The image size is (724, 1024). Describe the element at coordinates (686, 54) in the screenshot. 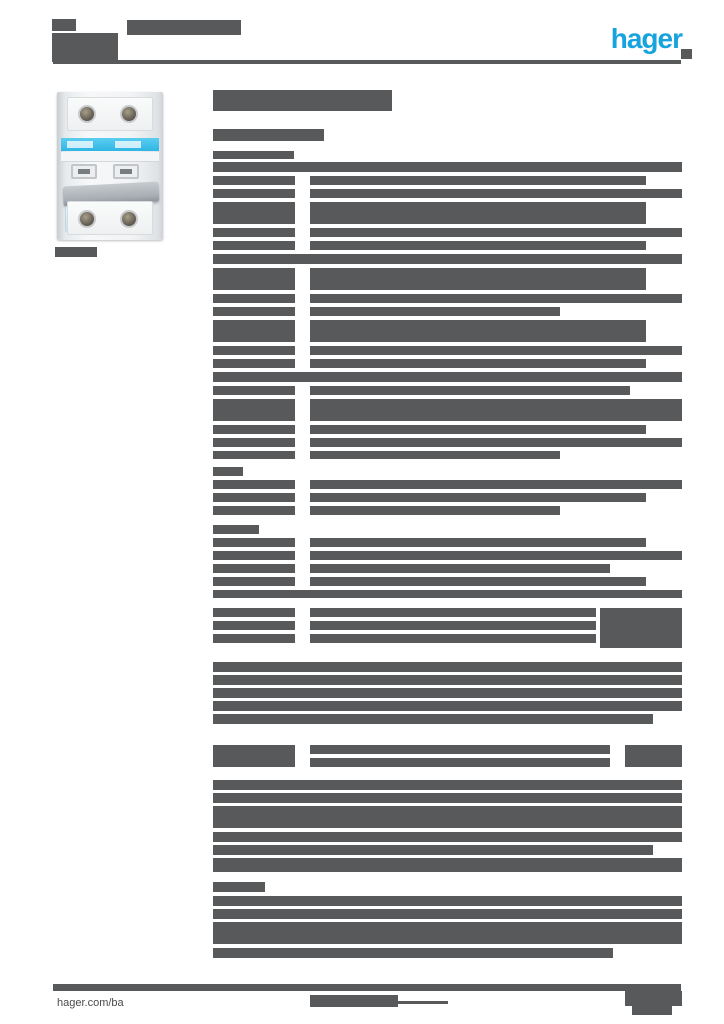

I see `header-small-block` at that location.